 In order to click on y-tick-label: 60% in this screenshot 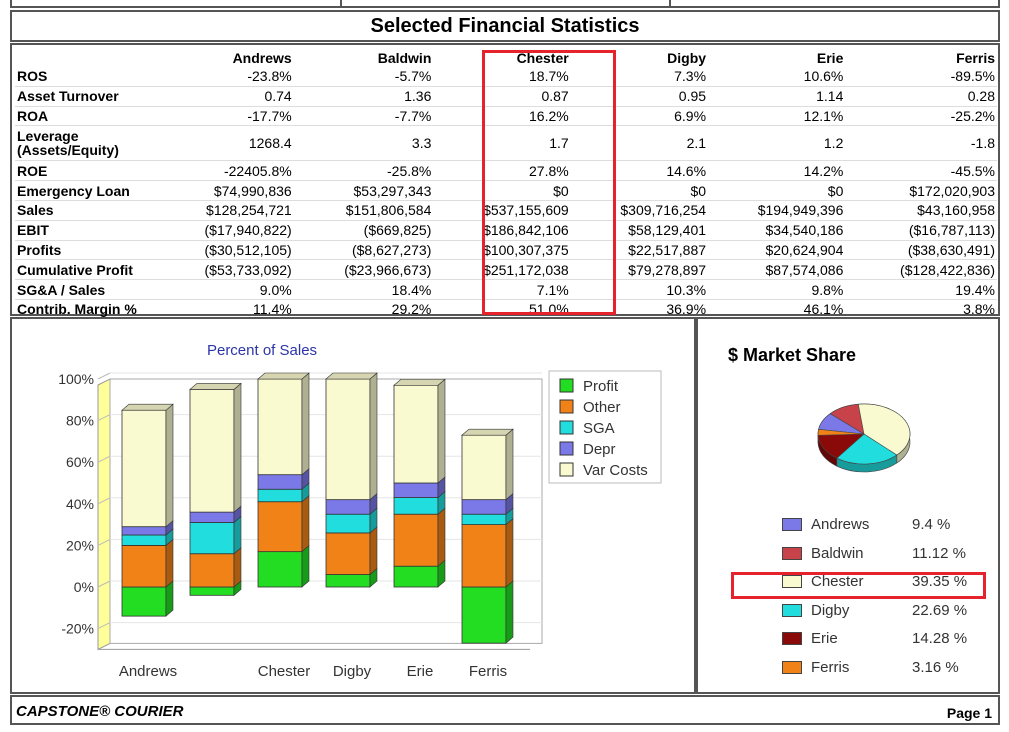, I will do `click(80, 462)`.